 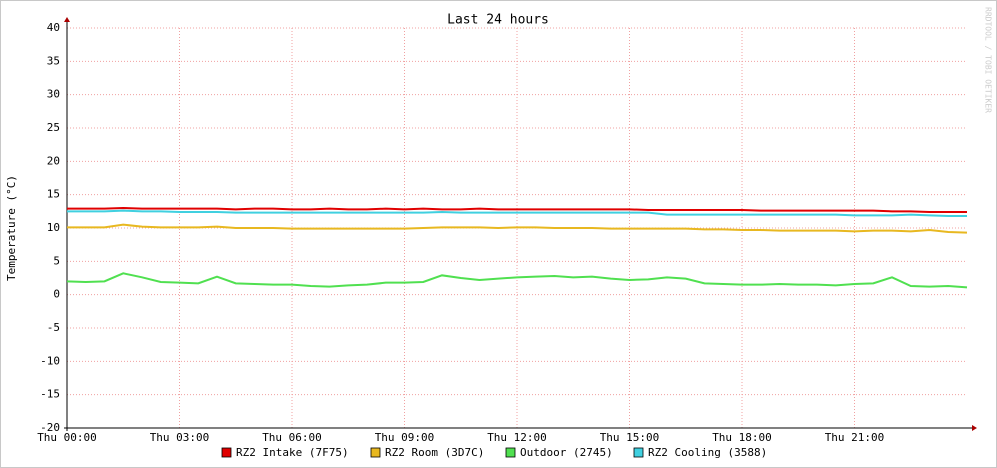 I want to click on y-tick-label: 0, so click(x=56, y=294).